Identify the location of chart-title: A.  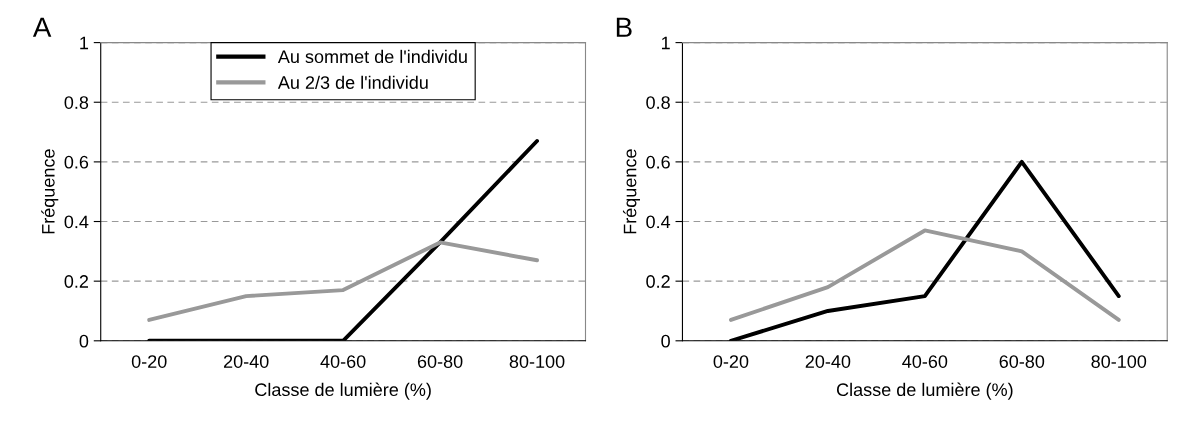
(42, 27).